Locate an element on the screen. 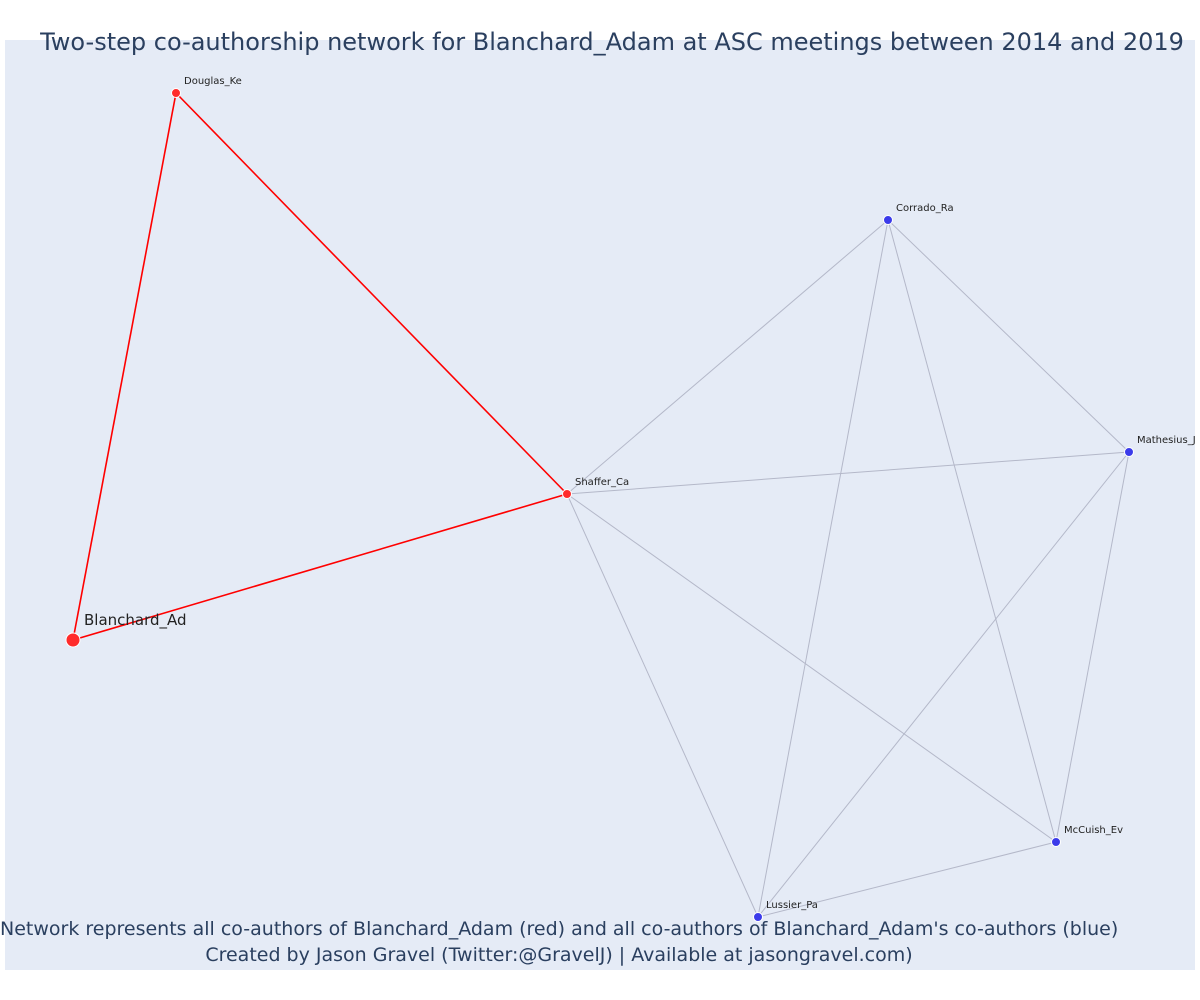 Image resolution: width=1200 pixels, height=1000 pixels. edge-Corrado_Ra-Mathesius_Je is located at coordinates (1008, 336).